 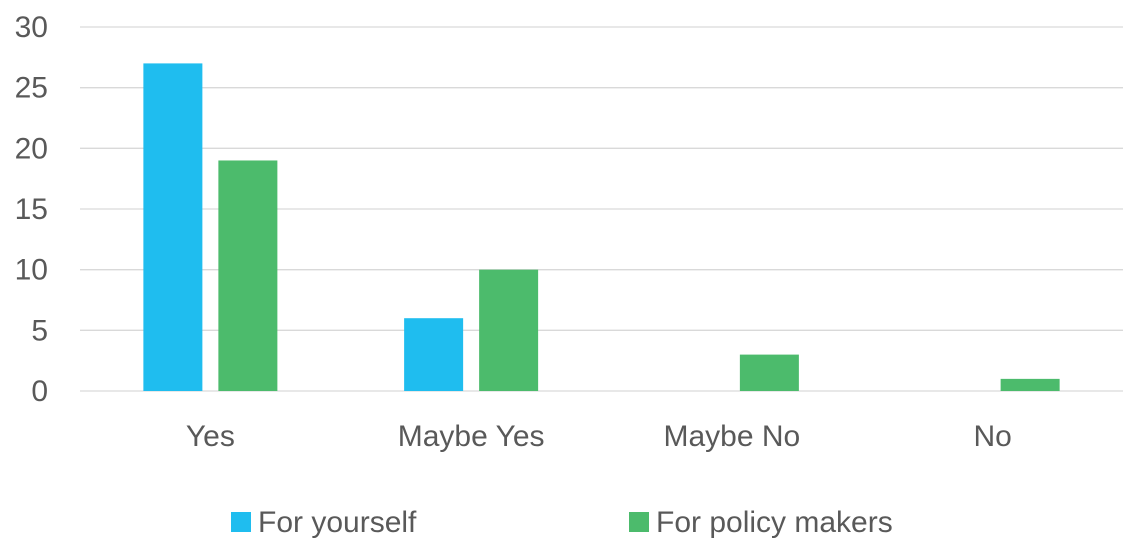 I want to click on y-tick-label: 30, so click(x=31, y=27).